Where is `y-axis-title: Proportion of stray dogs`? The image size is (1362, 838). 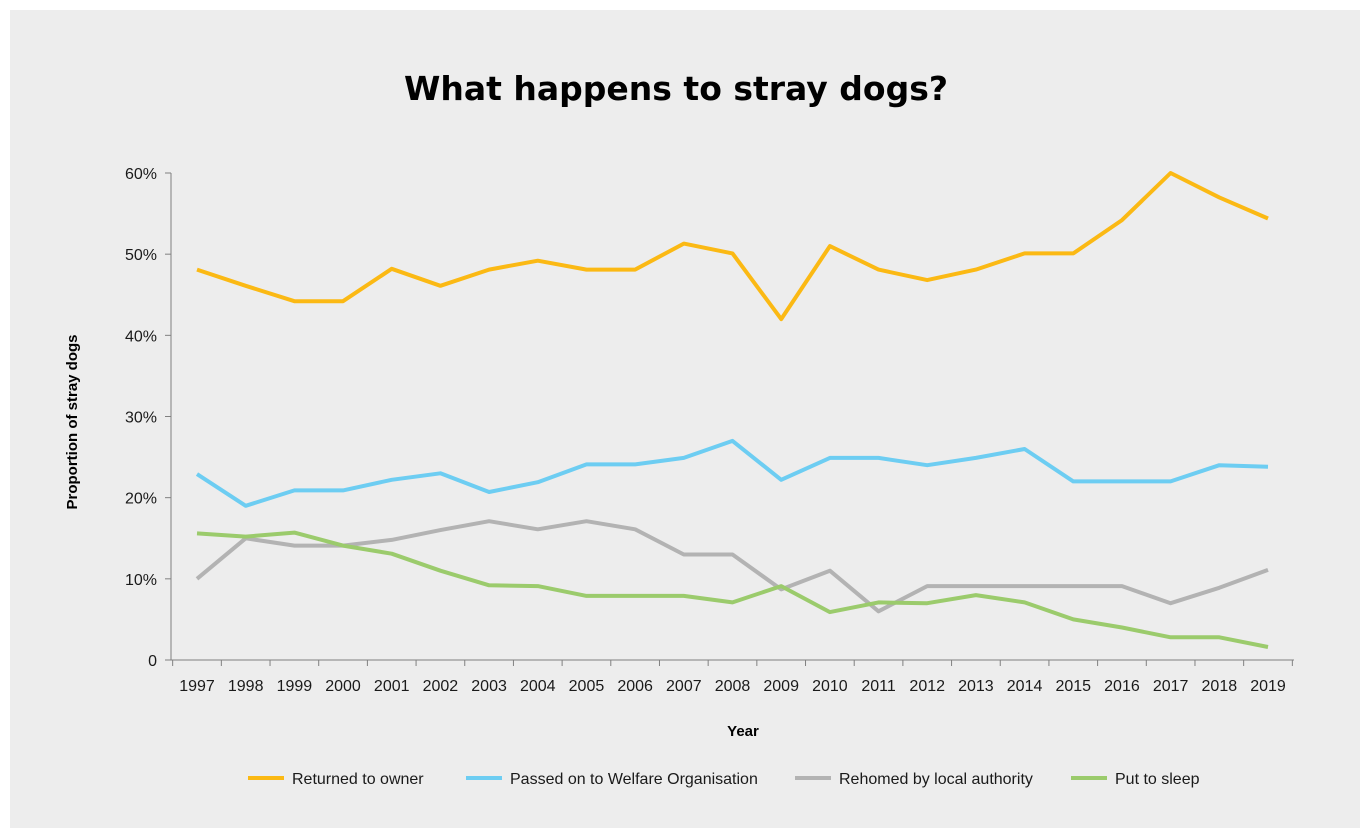 y-axis-title: Proportion of stray dogs is located at coordinates (72, 421).